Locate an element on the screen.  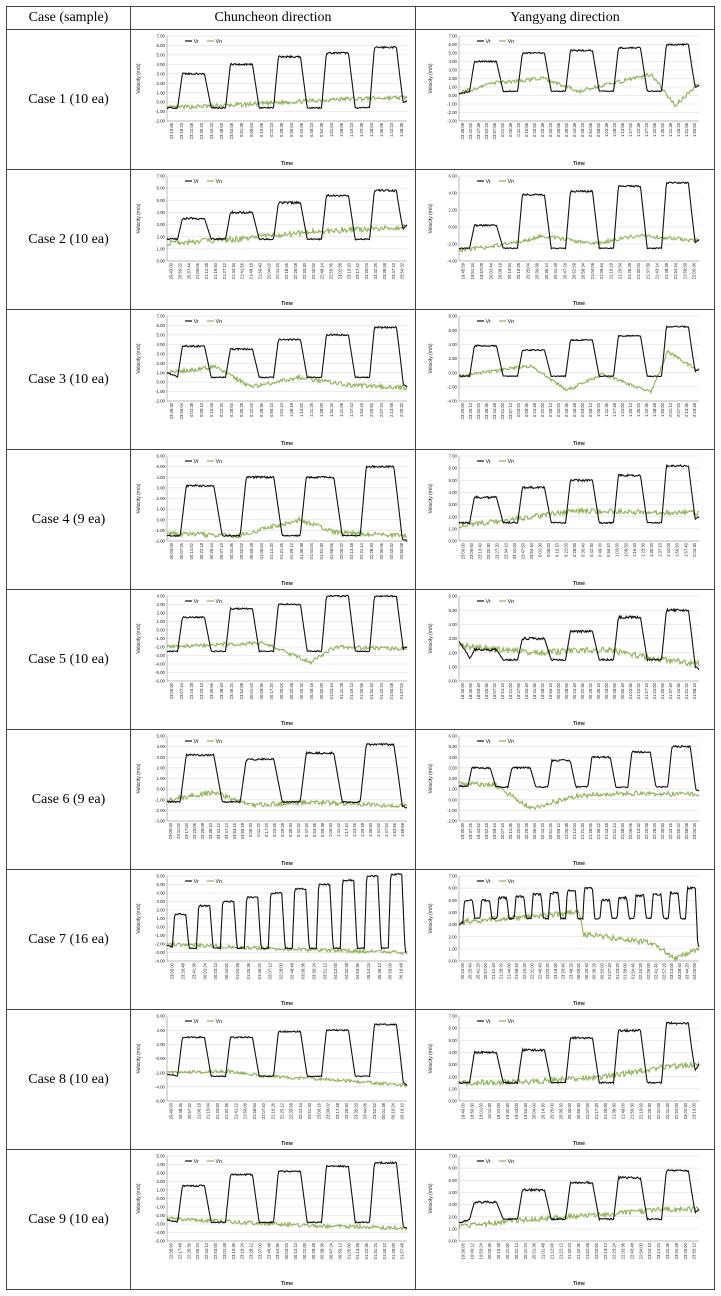
x-tick-label: 2:04:30 is located at coordinates (694, 549).